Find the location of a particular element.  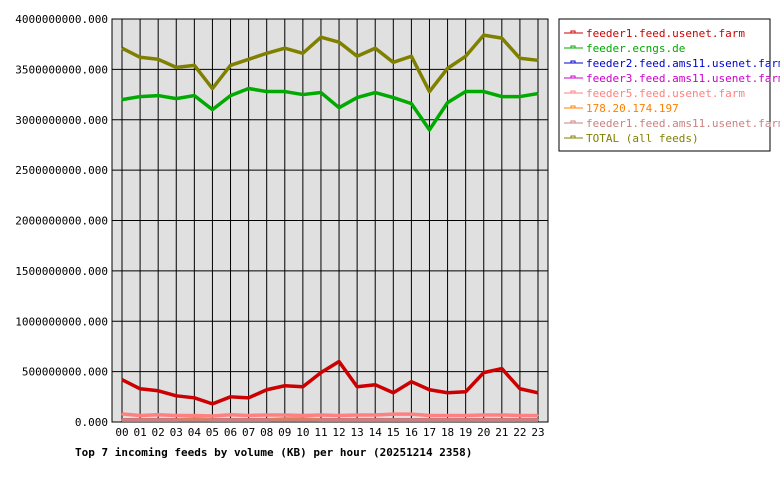

legend-label: feeder5.feed.usenet.farm is located at coordinates (665, 93).